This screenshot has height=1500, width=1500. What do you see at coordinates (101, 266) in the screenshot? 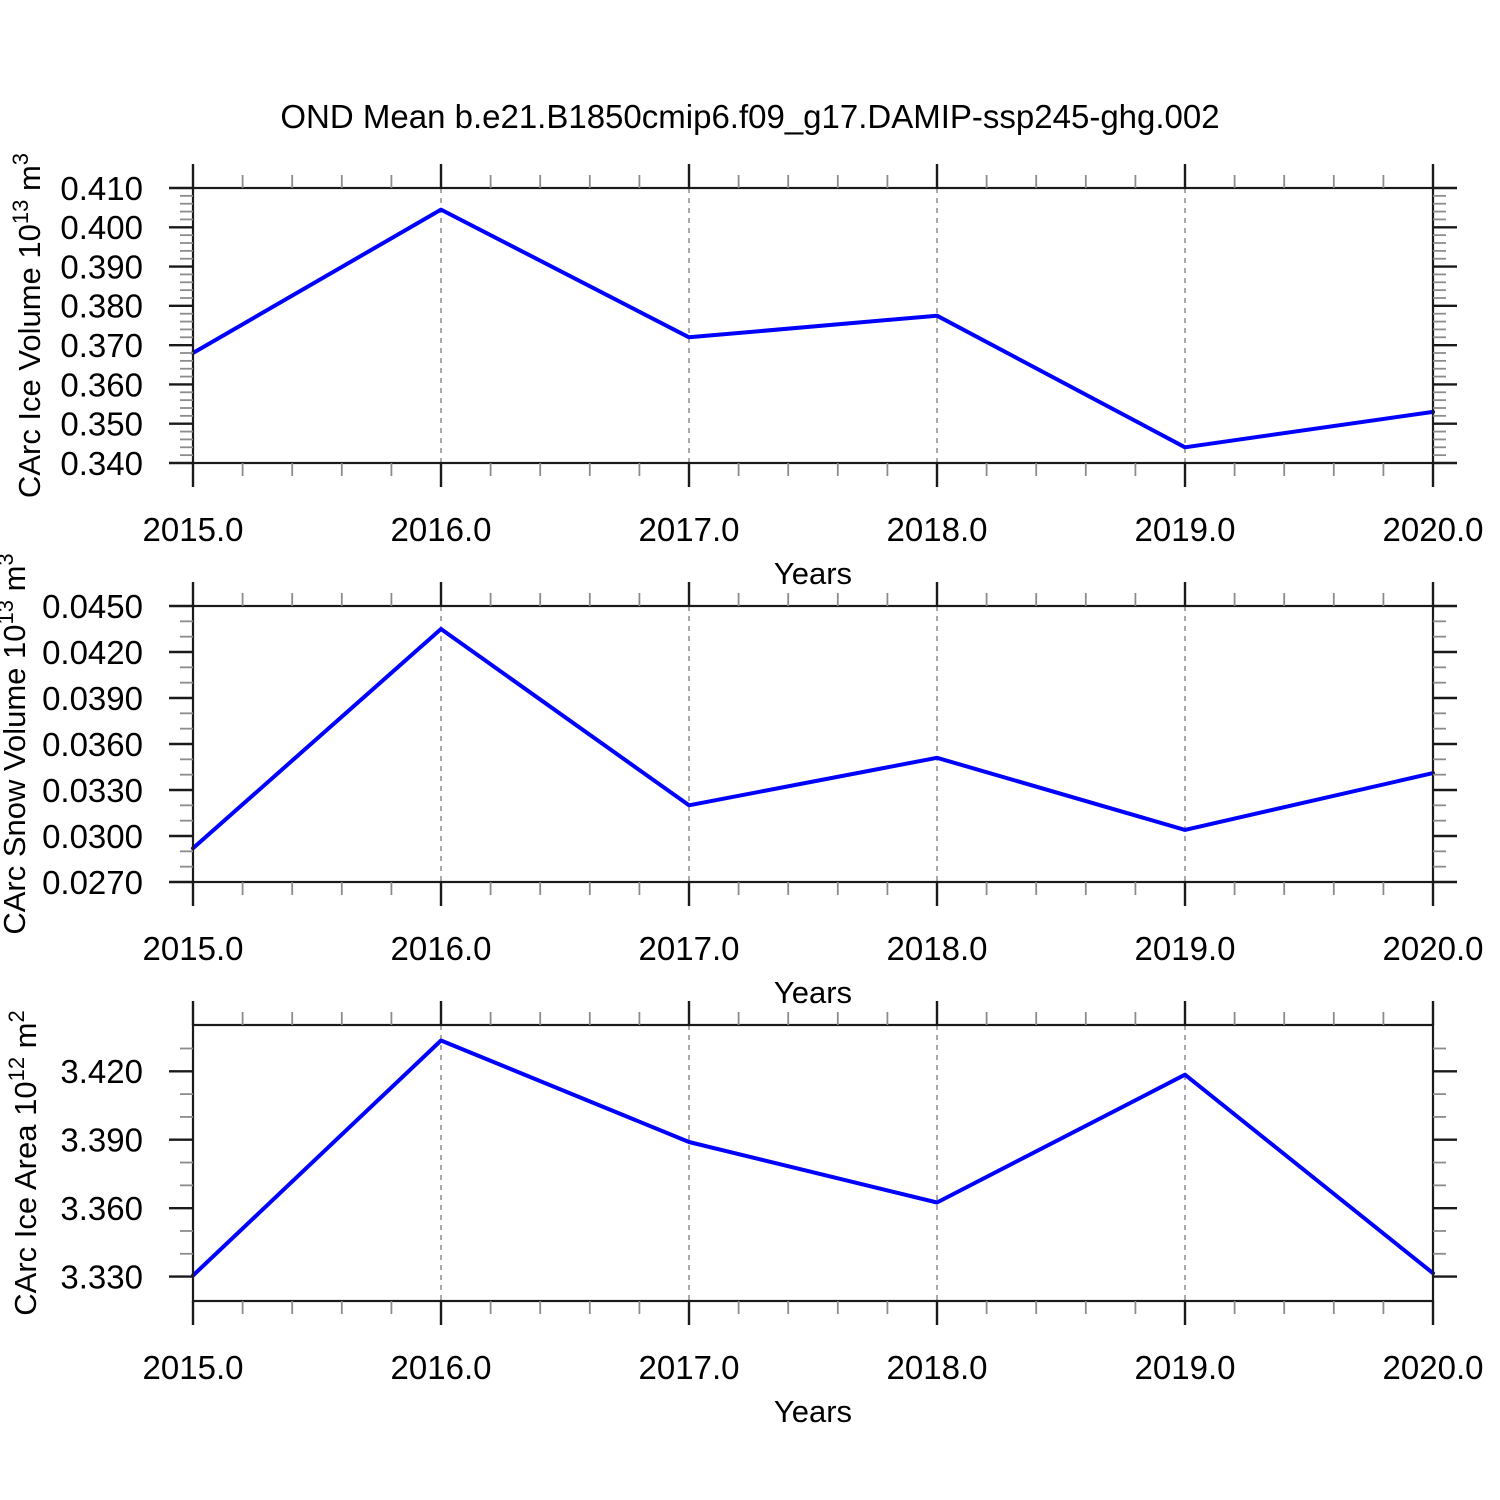
I see `y-tick-label: 0.390` at bounding box center [101, 266].